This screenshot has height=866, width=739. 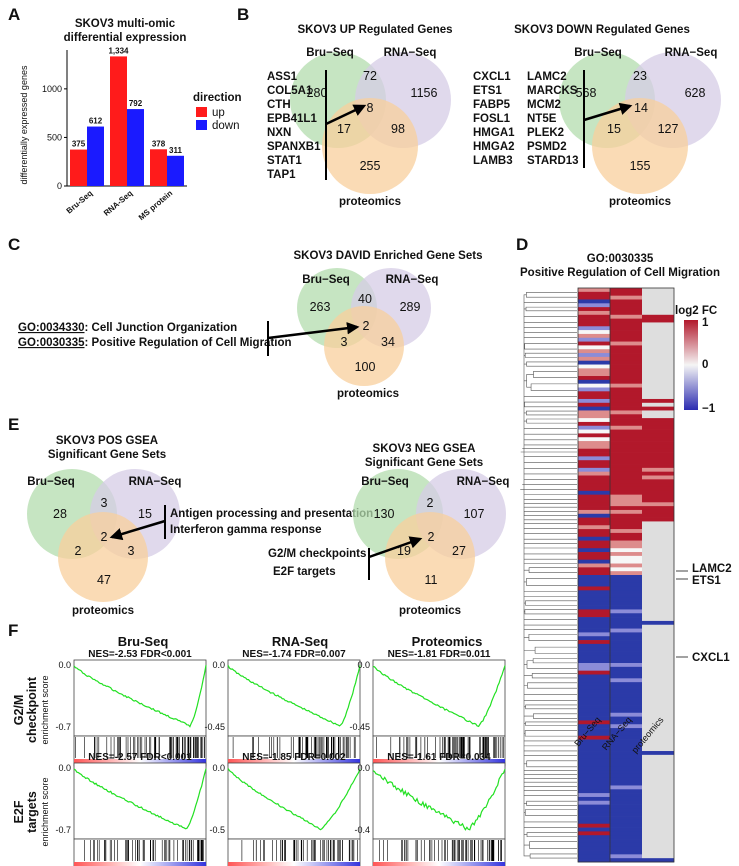 What do you see at coordinates (410, 53) in the screenshot?
I see `venn-label-rna: RNA−Seq` at bounding box center [410, 53].